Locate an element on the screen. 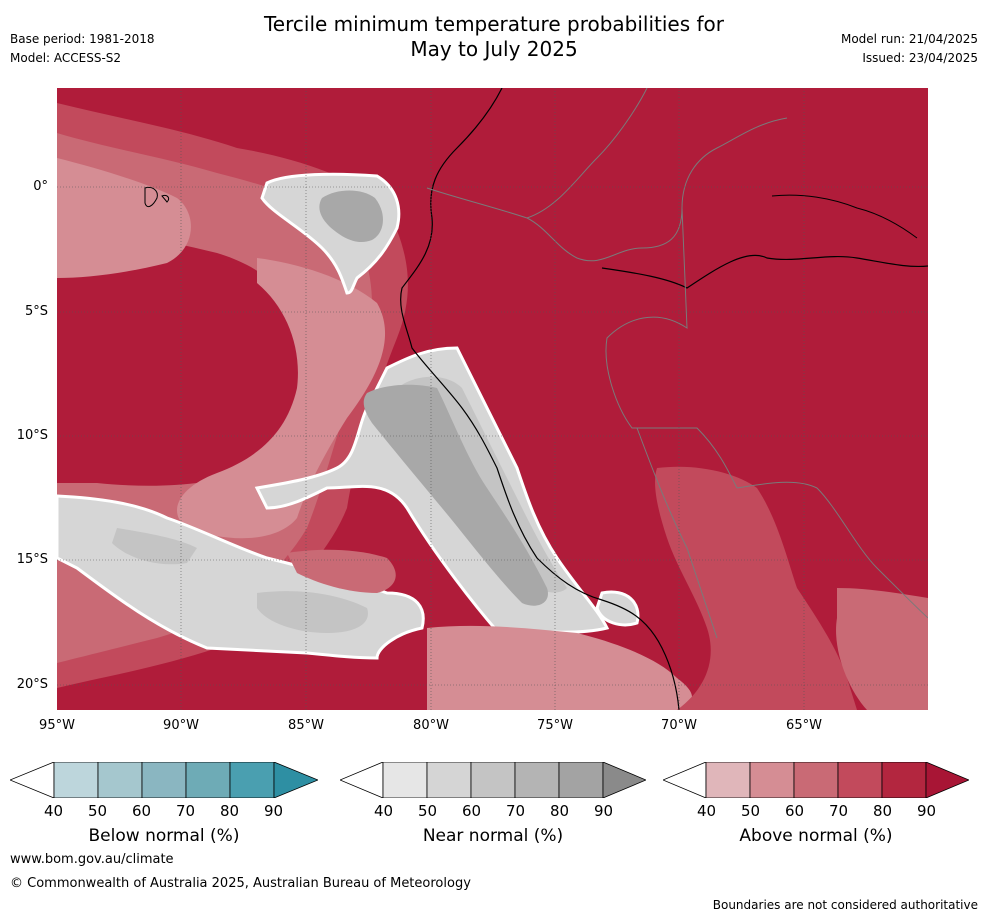 The width and height of the screenshot is (988, 919). colorbar-below-cap-high is located at coordinates (296, 780).